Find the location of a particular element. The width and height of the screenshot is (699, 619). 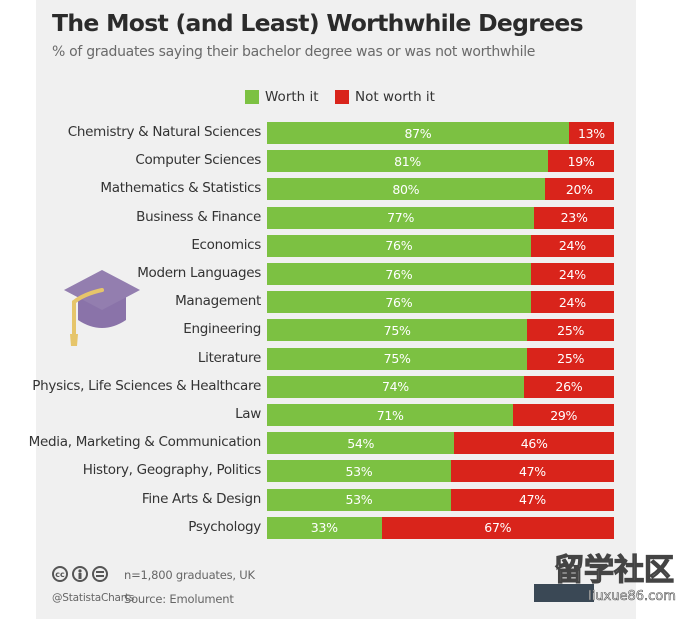

creative-commons-icon: cc is located at coordinates (60, 574).